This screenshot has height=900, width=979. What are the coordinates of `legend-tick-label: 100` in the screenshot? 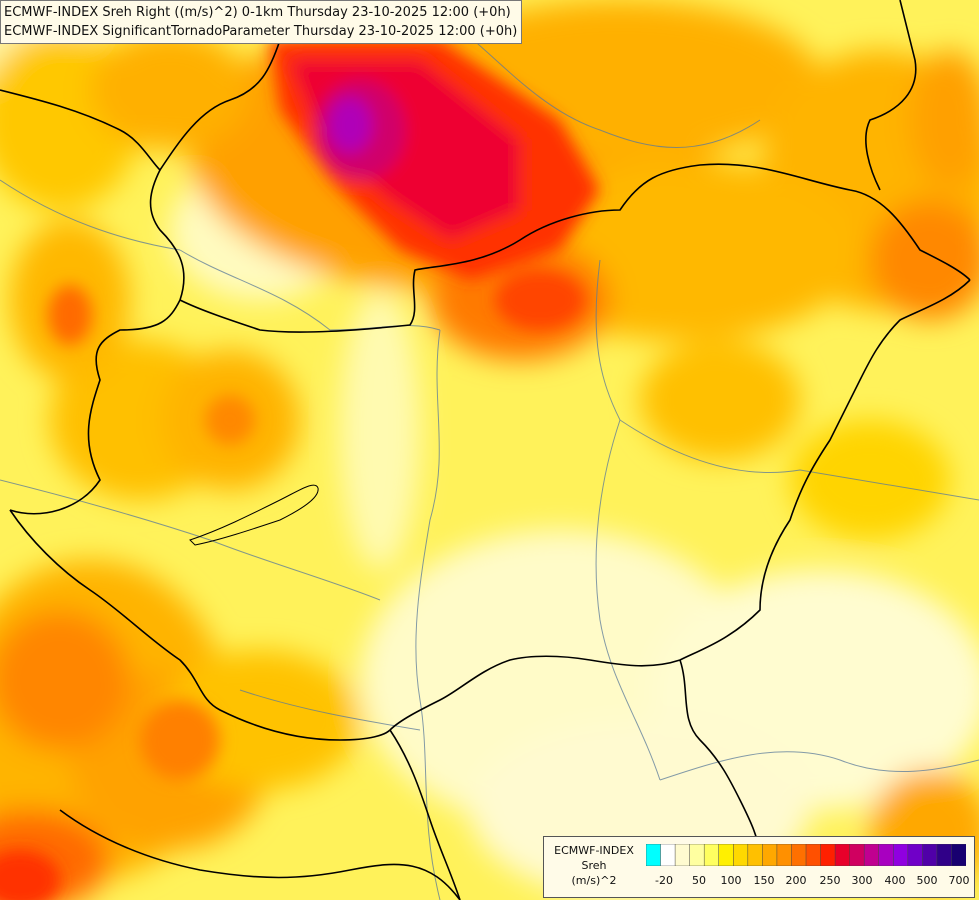 It's located at (731, 880).